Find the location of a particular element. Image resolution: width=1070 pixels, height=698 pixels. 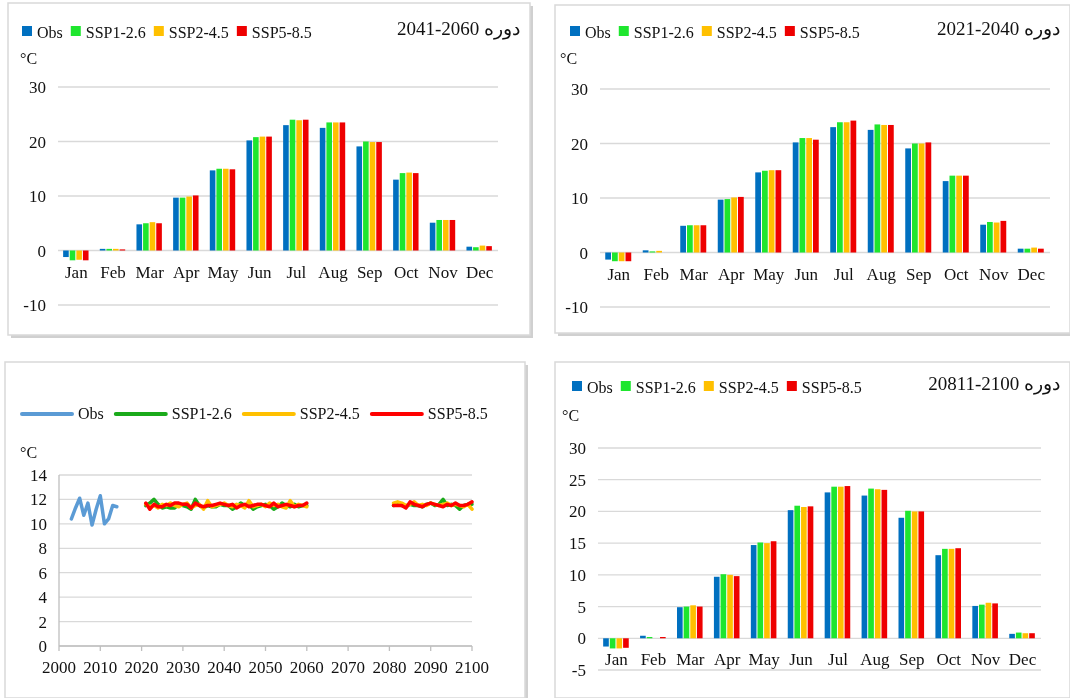

line-series is located at coordinates (94, 510).